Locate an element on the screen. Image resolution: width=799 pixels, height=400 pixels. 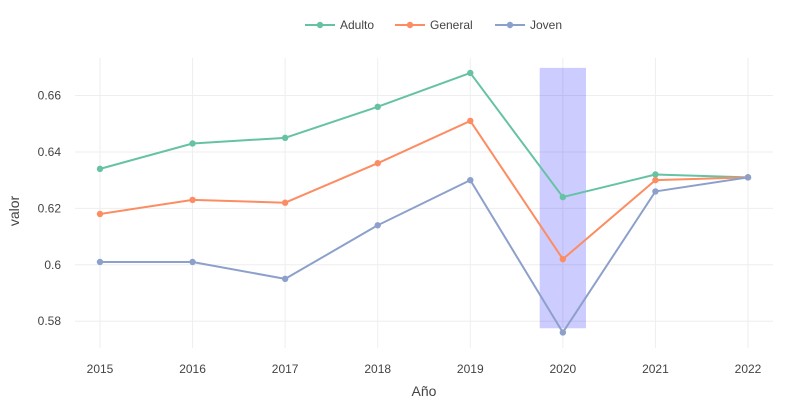
data-point-joven-2015 is located at coordinates (100, 262).